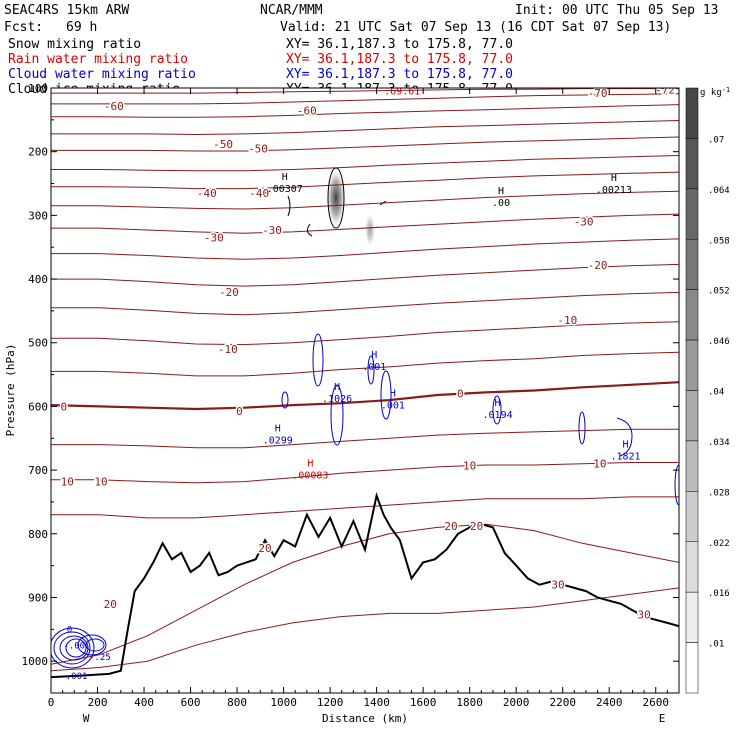 The width and height of the screenshot is (740, 740). I want to click on temperature-label: 30, so click(643, 615).